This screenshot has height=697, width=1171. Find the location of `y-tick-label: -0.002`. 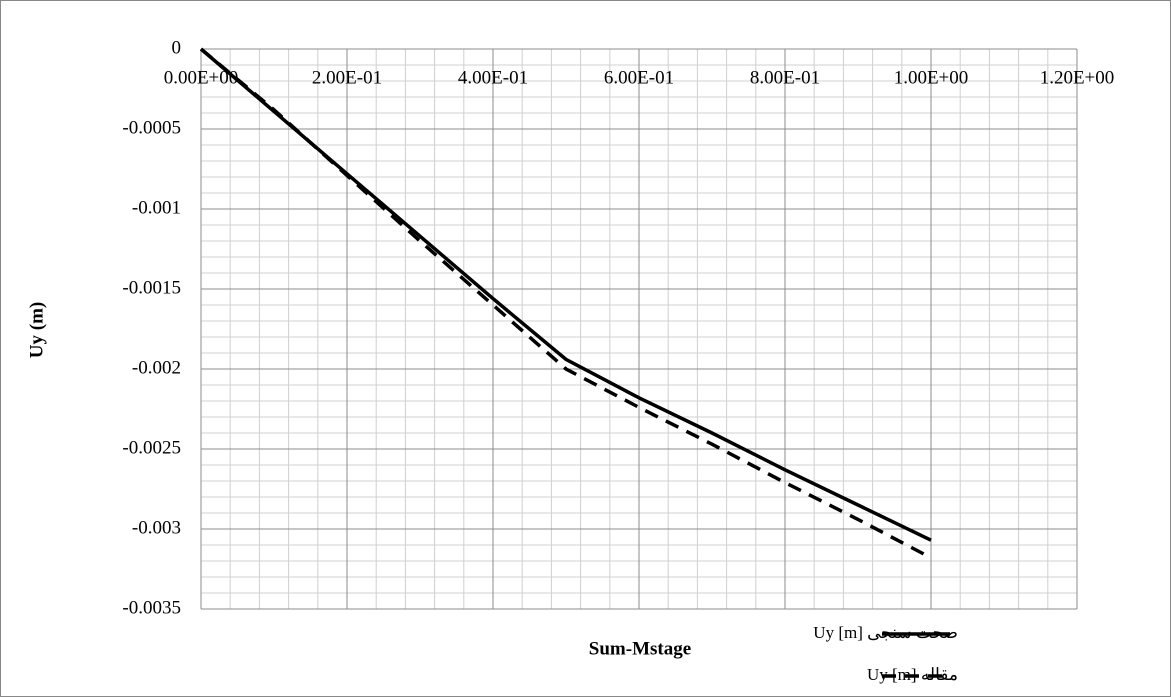

y-tick-label: -0.002 is located at coordinates (156, 367).